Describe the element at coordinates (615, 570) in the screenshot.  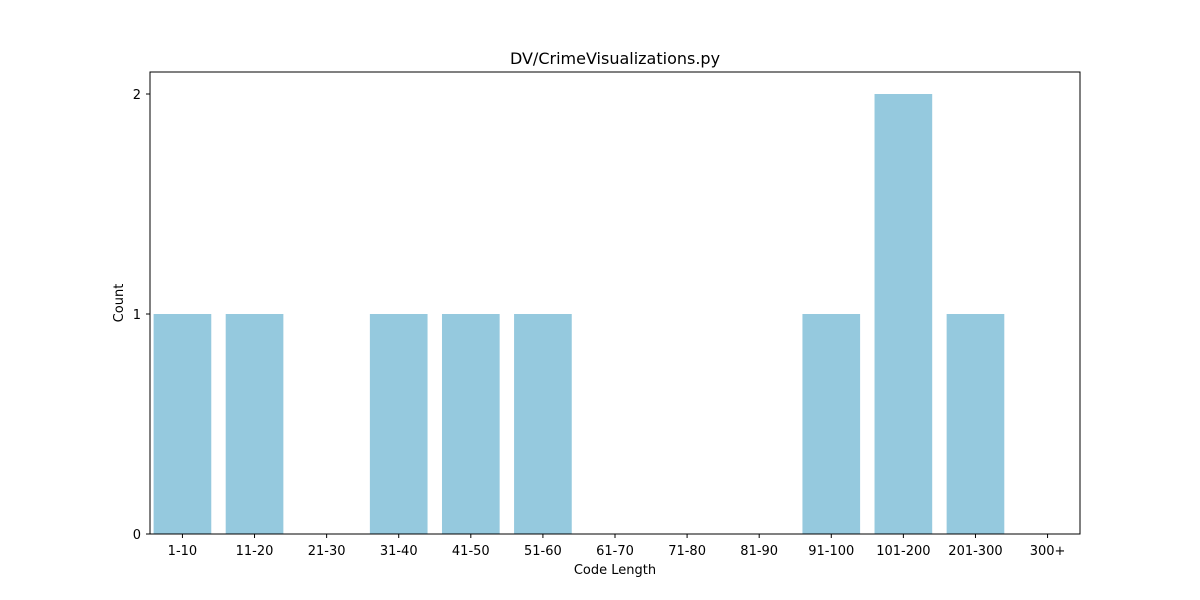
I see `x-axis-label: Code Length` at that location.